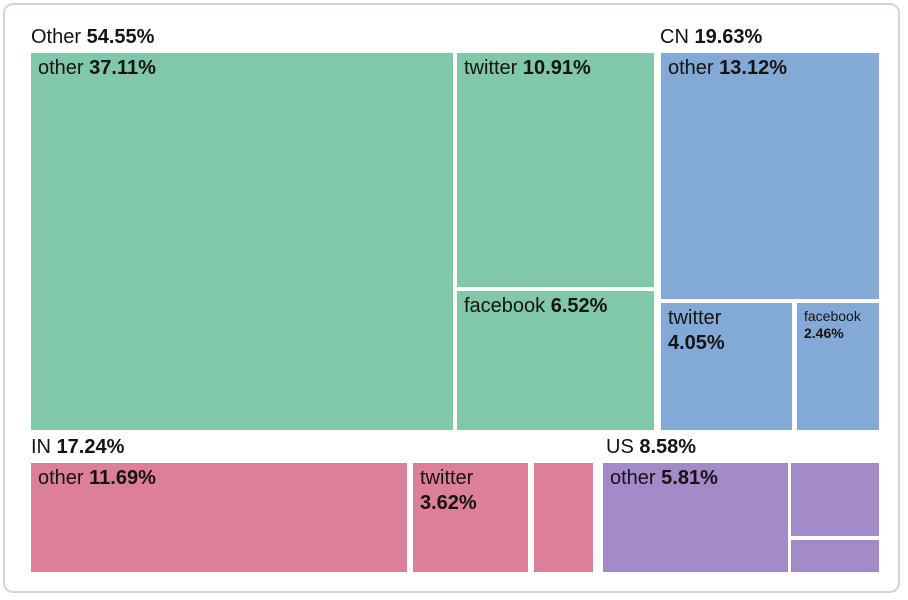 This screenshot has width=908, height=600. What do you see at coordinates (677, 37) in the screenshot?
I see `group-label: CN` at bounding box center [677, 37].